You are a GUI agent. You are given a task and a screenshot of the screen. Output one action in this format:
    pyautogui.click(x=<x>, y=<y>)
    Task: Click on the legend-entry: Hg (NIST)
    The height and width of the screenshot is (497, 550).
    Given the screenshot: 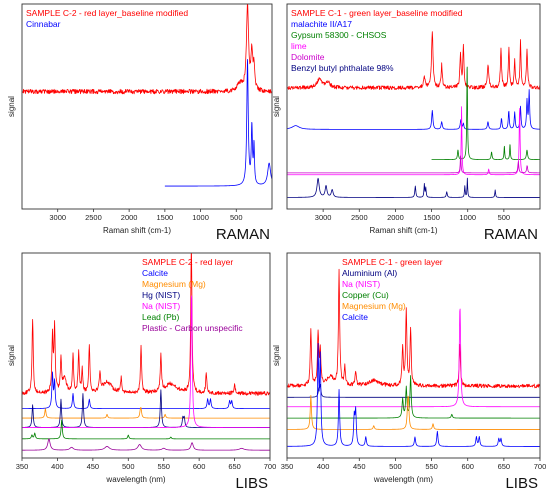 What is the action you would take?
    pyautogui.click(x=161, y=295)
    